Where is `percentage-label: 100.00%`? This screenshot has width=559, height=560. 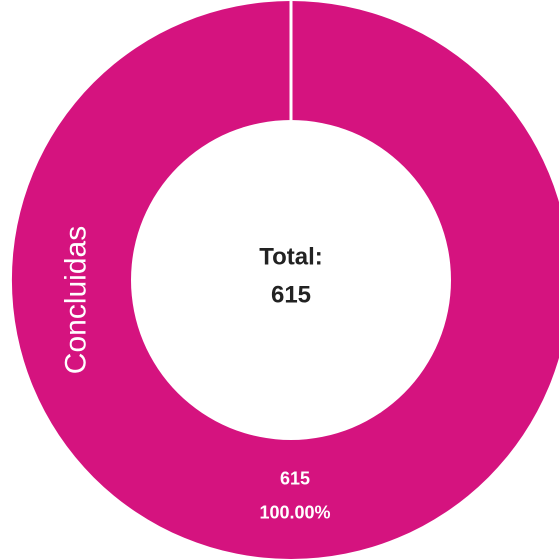
percentage-label: 100.00% is located at coordinates (294, 512).